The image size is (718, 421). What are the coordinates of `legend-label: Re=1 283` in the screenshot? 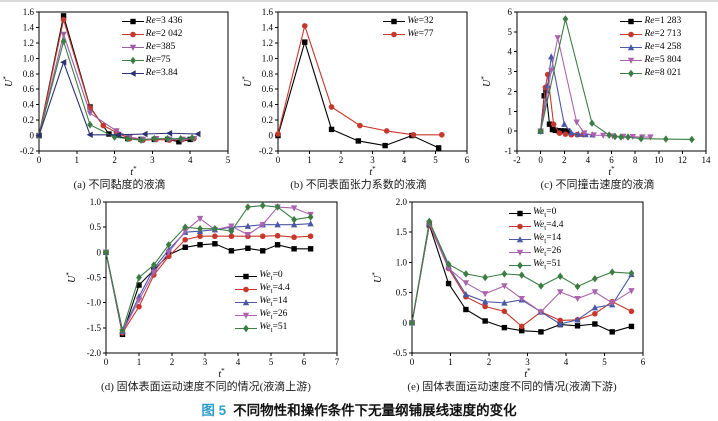 It's located at (663, 21).